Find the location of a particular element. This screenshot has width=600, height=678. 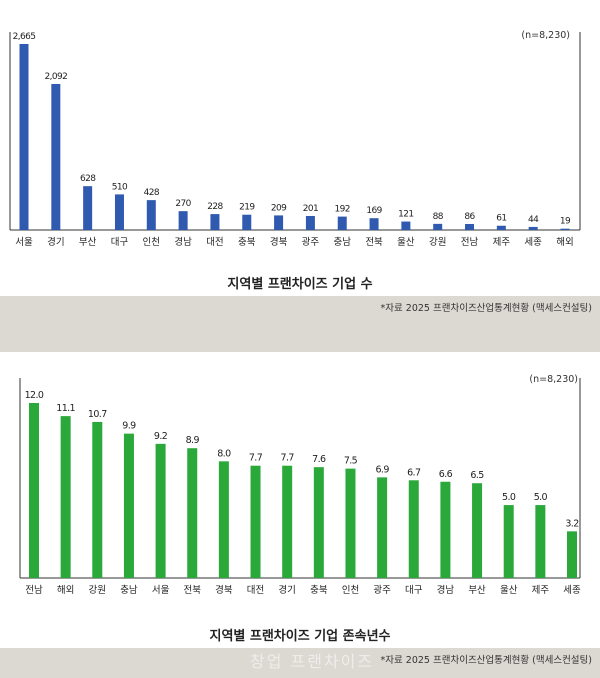

source-note: *자료 2025 프랜차이즈산업통계현황 (맥세스컨설팅) is located at coordinates (486, 308).